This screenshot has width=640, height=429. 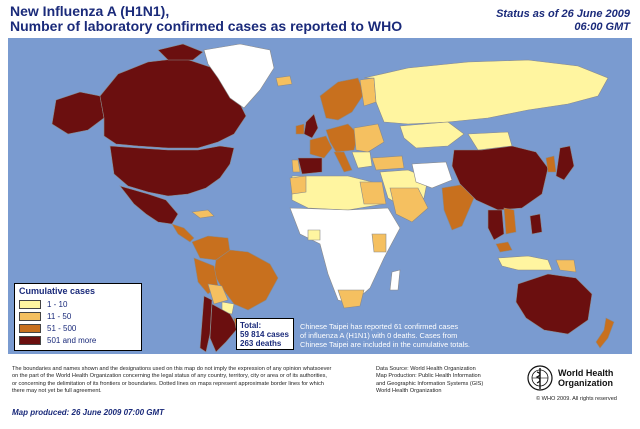 I want to click on source-line: World Health Organization, so click(x=409, y=391).